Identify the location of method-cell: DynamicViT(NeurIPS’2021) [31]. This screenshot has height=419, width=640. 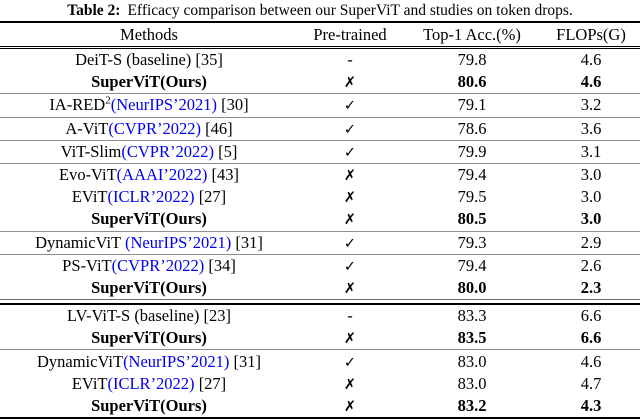
(149, 361).